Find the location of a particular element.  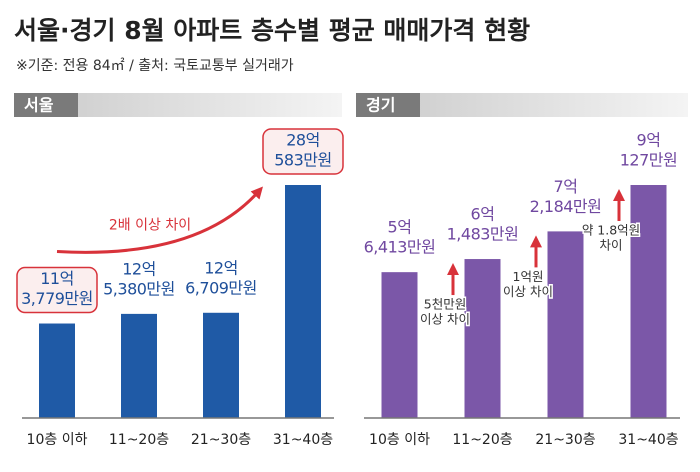

value-label: 583만원 is located at coordinates (302, 160).